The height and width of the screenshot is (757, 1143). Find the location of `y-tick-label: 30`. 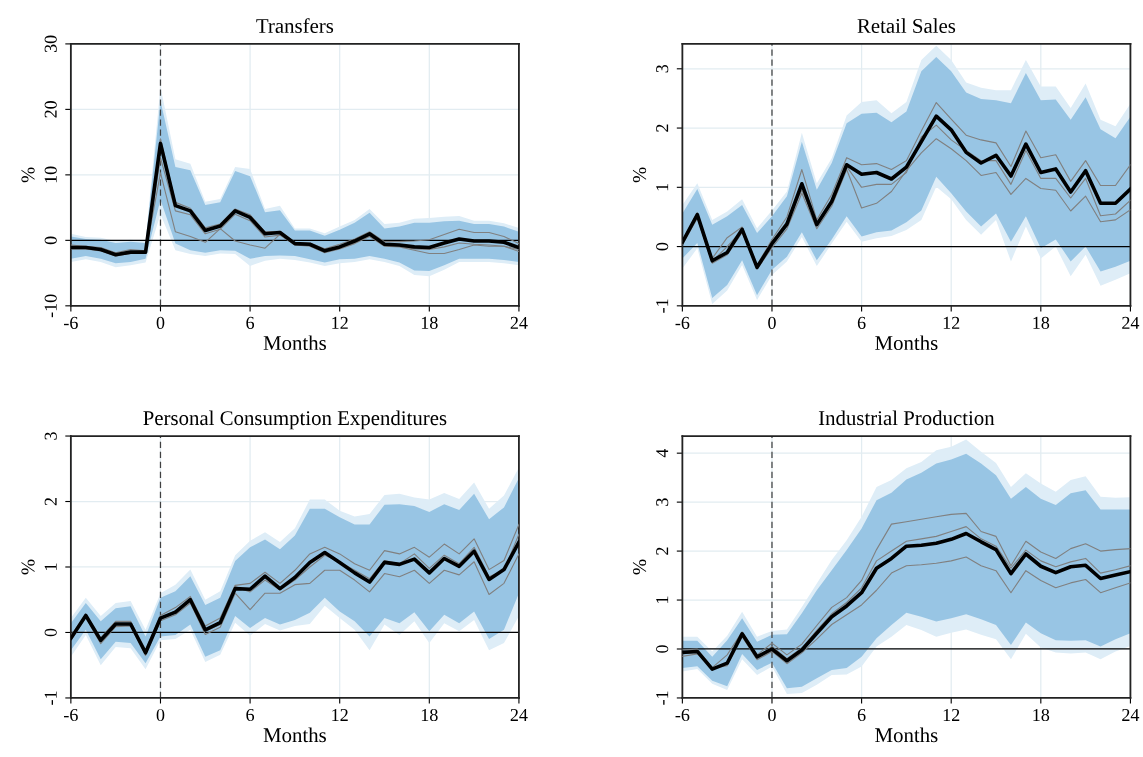

y-tick-label: 30 is located at coordinates (50, 44).